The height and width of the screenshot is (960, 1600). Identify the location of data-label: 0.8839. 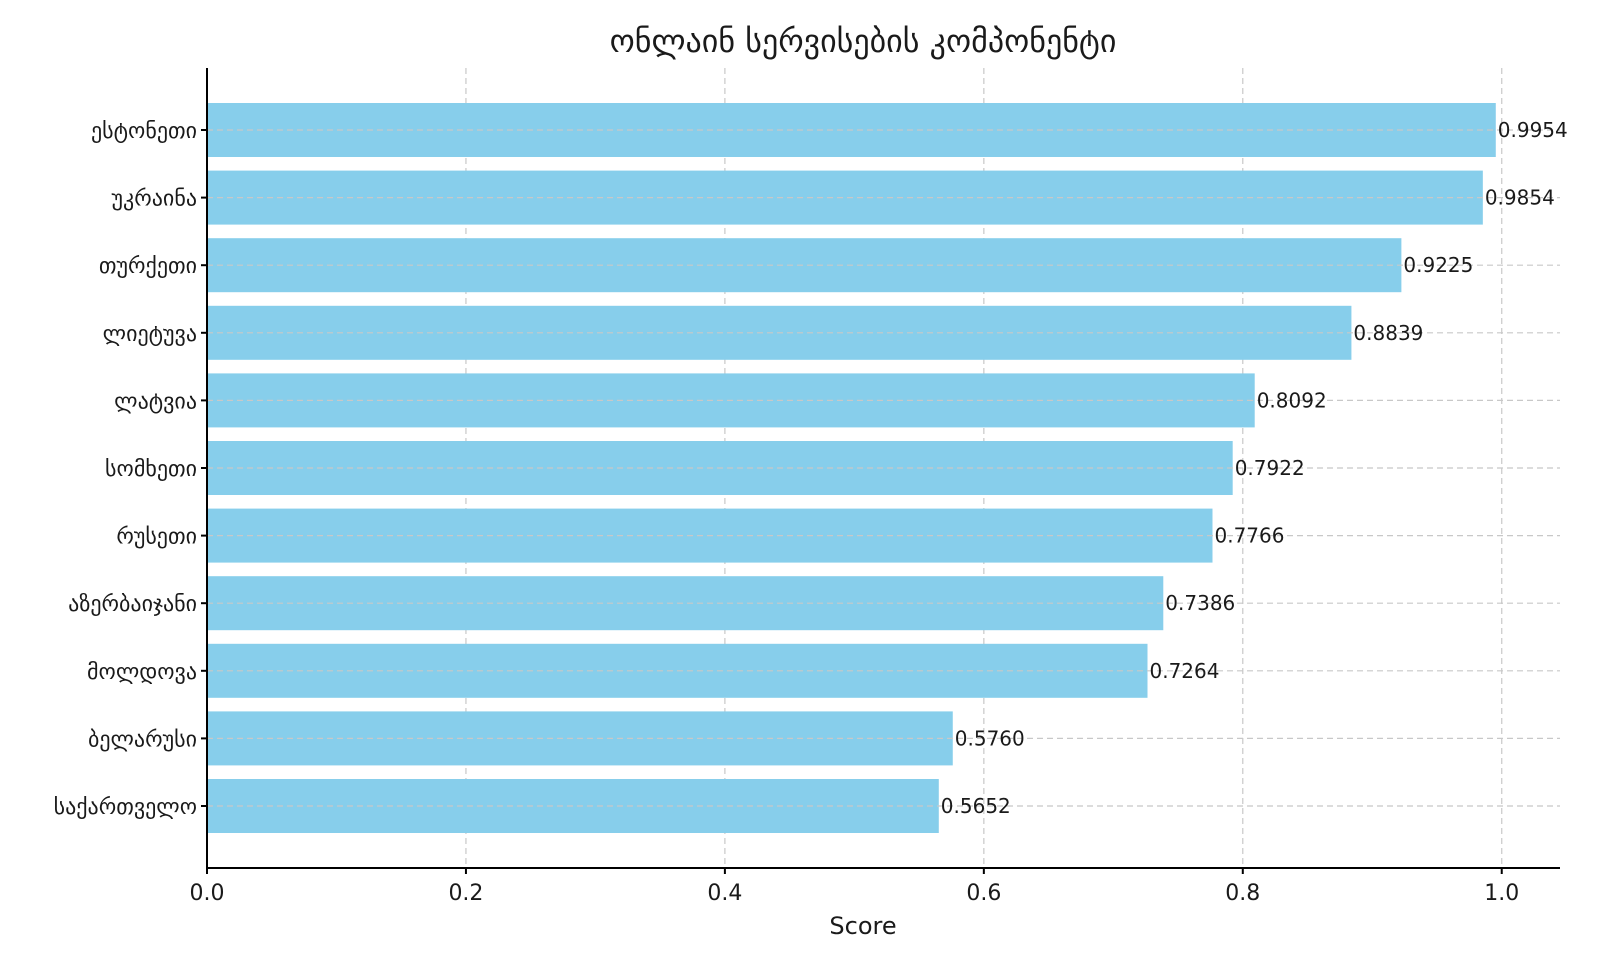
(1388, 333).